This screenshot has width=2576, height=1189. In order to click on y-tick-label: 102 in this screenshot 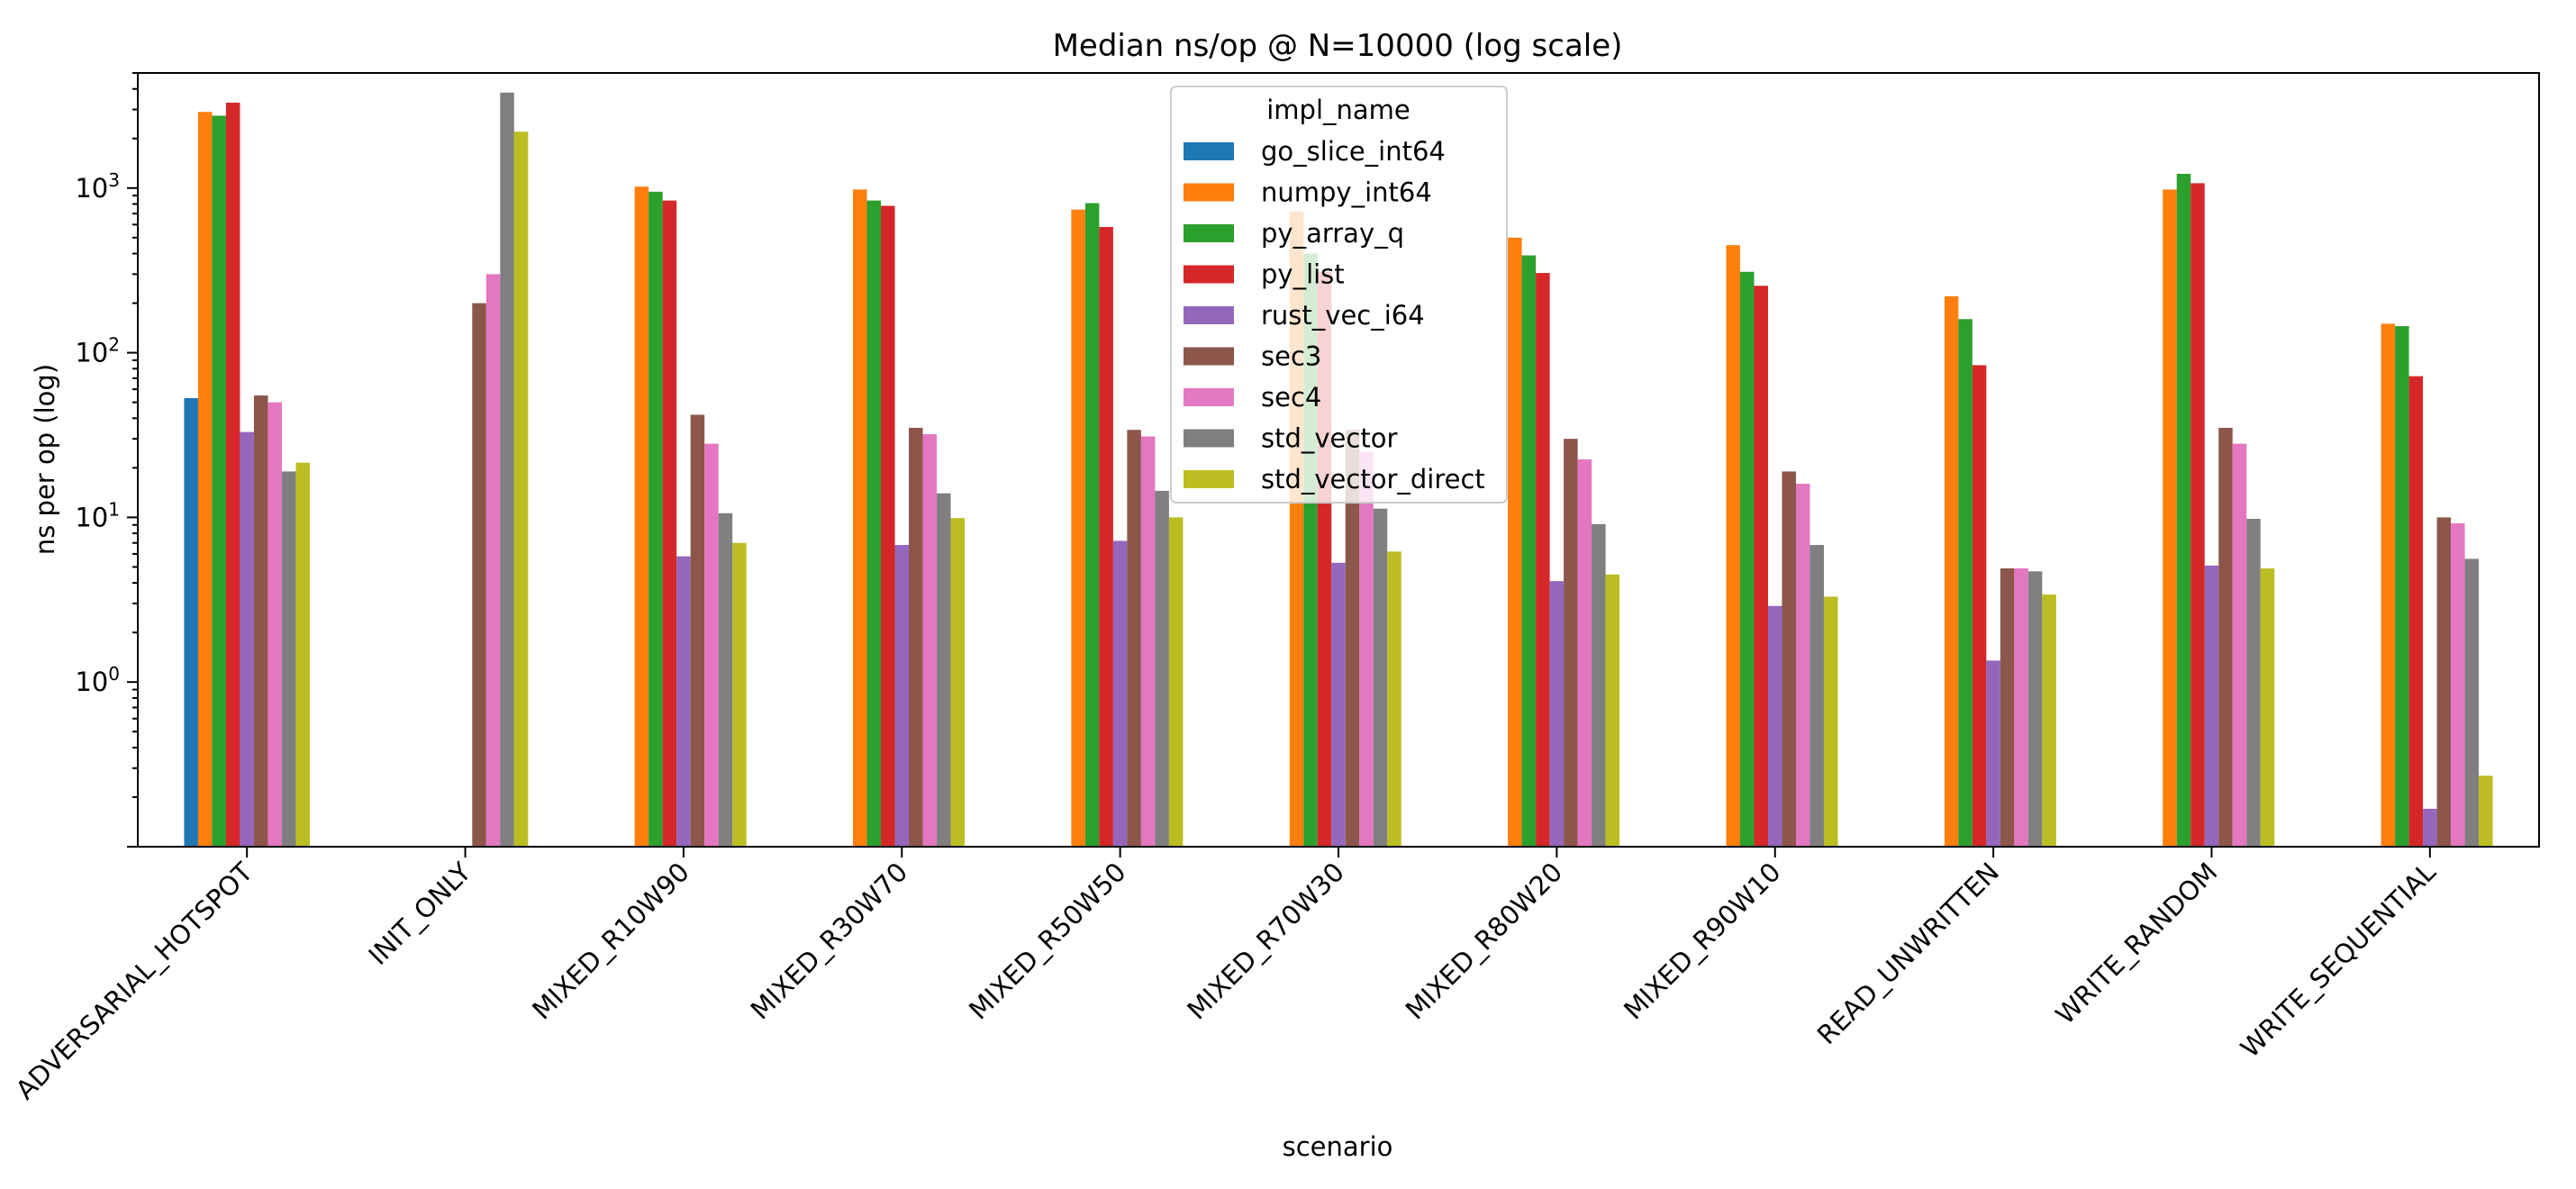, I will do `click(97, 351)`.